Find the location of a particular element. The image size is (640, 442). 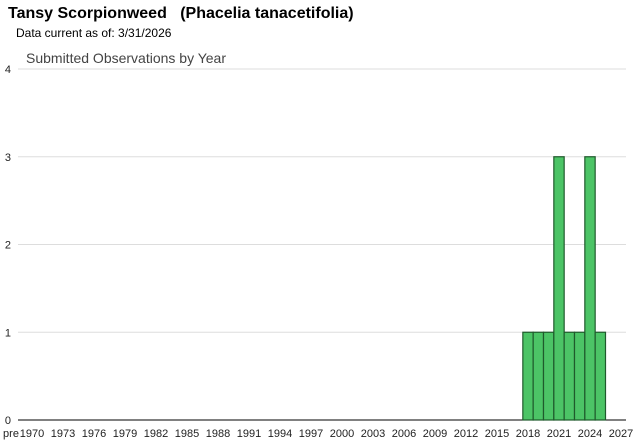

x-tick-label: 1982 is located at coordinates (156, 434).